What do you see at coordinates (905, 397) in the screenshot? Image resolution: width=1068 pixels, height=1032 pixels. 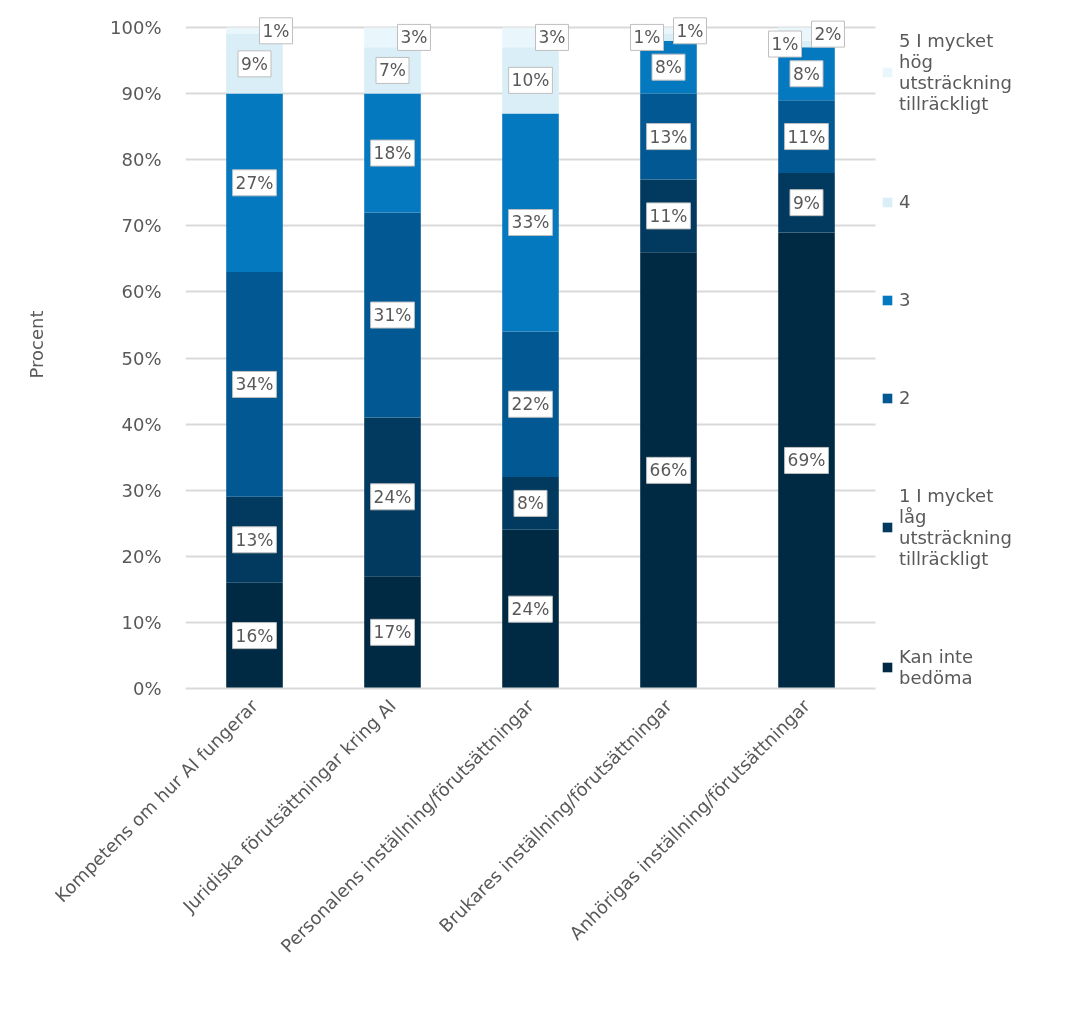 I see `legend-label: 2` at bounding box center [905, 397].